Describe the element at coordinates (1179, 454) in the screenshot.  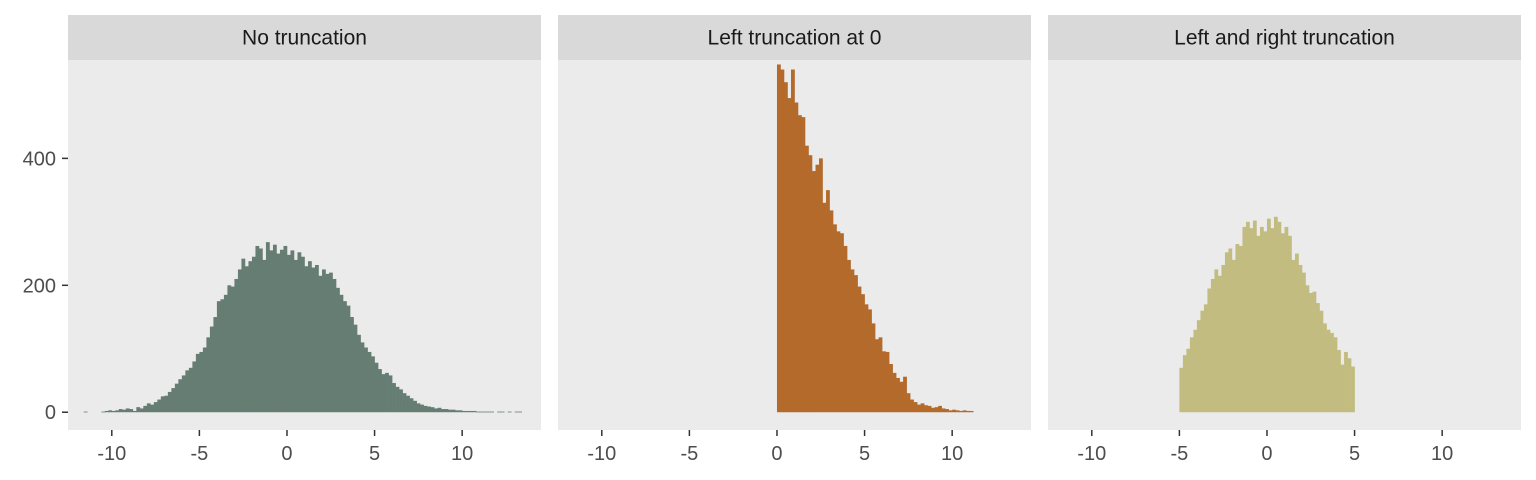
I see `x-tick-label: -5` at that location.